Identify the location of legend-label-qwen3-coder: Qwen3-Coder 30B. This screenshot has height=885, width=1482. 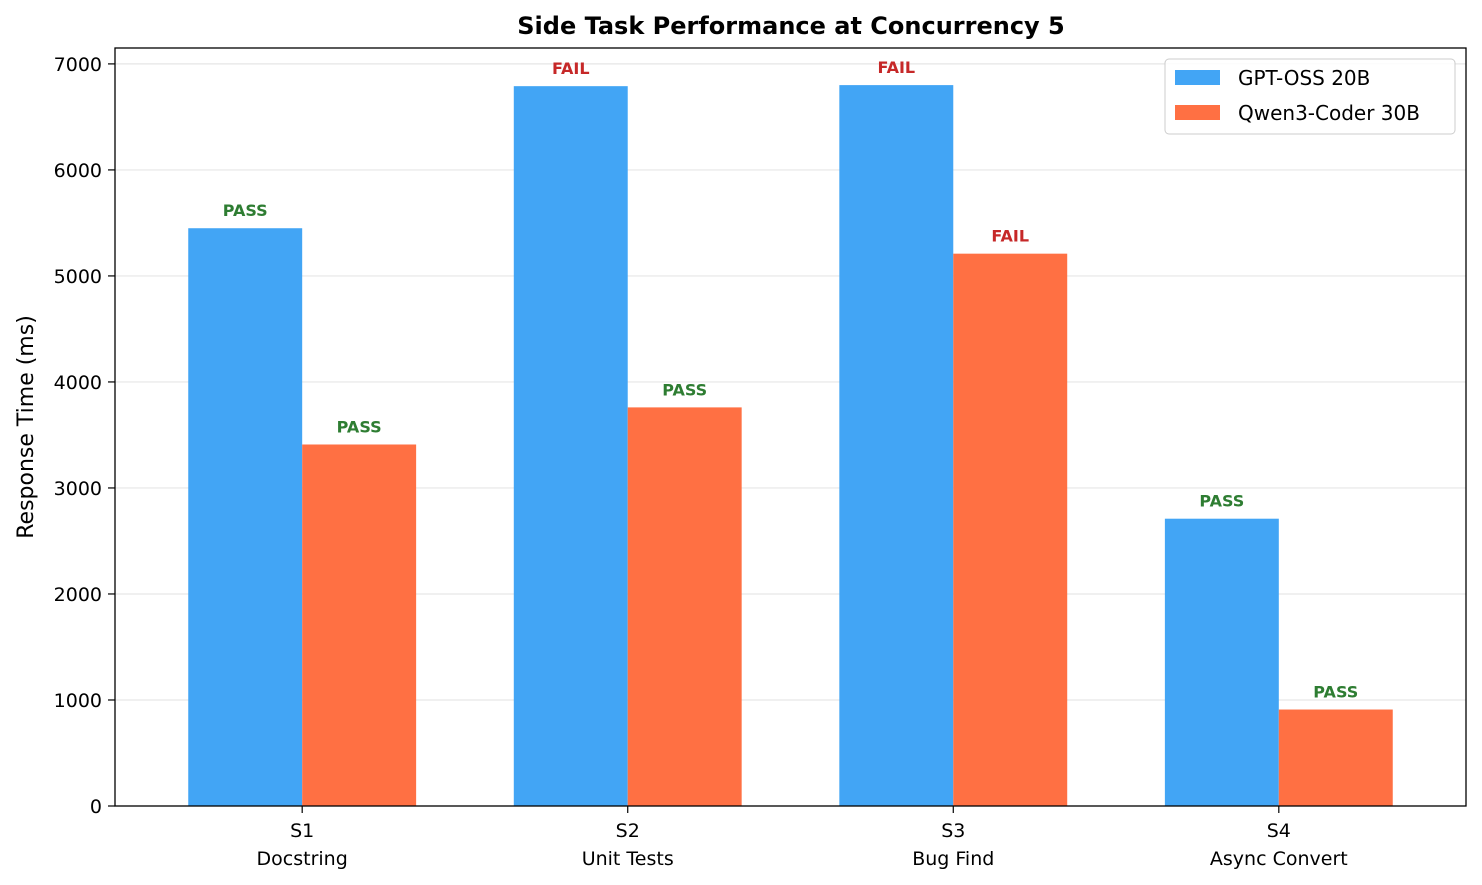
(1329, 113).